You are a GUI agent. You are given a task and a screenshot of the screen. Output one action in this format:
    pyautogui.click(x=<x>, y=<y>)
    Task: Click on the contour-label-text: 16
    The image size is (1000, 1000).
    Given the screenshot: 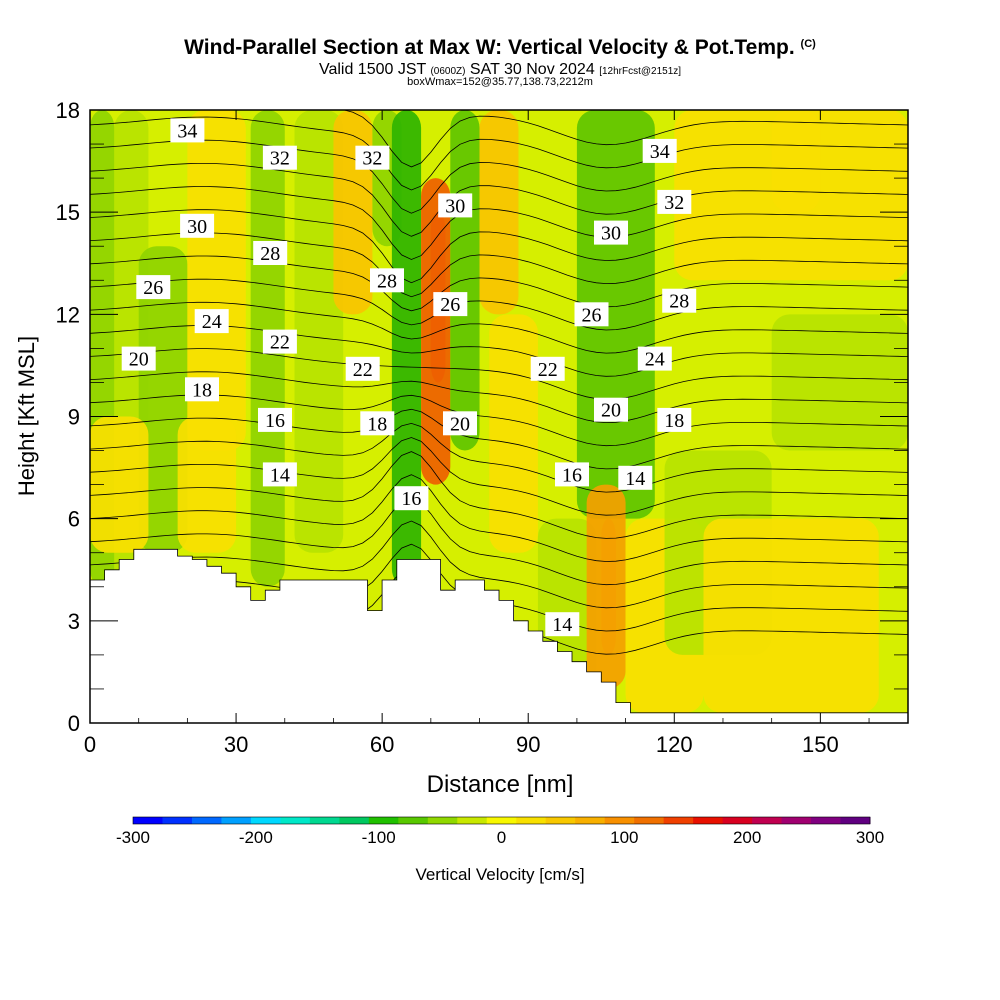 What is the action you would take?
    pyautogui.click(x=275, y=421)
    